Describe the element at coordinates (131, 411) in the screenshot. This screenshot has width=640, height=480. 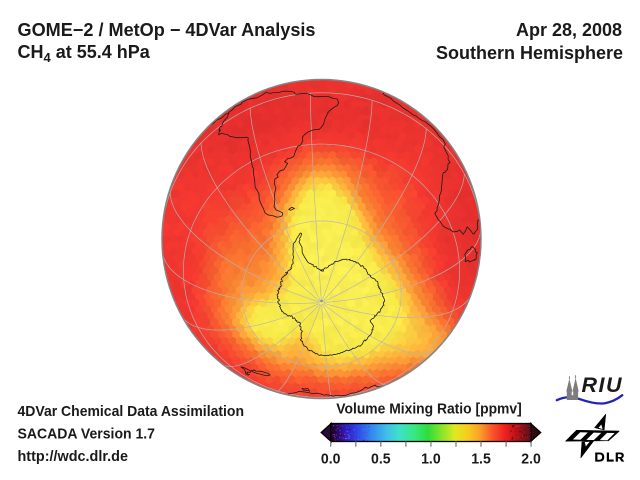
I see `svg-text:4DVar Chemical Data Assimilati: 4DVar Chemical Data Assimilation` at that location.